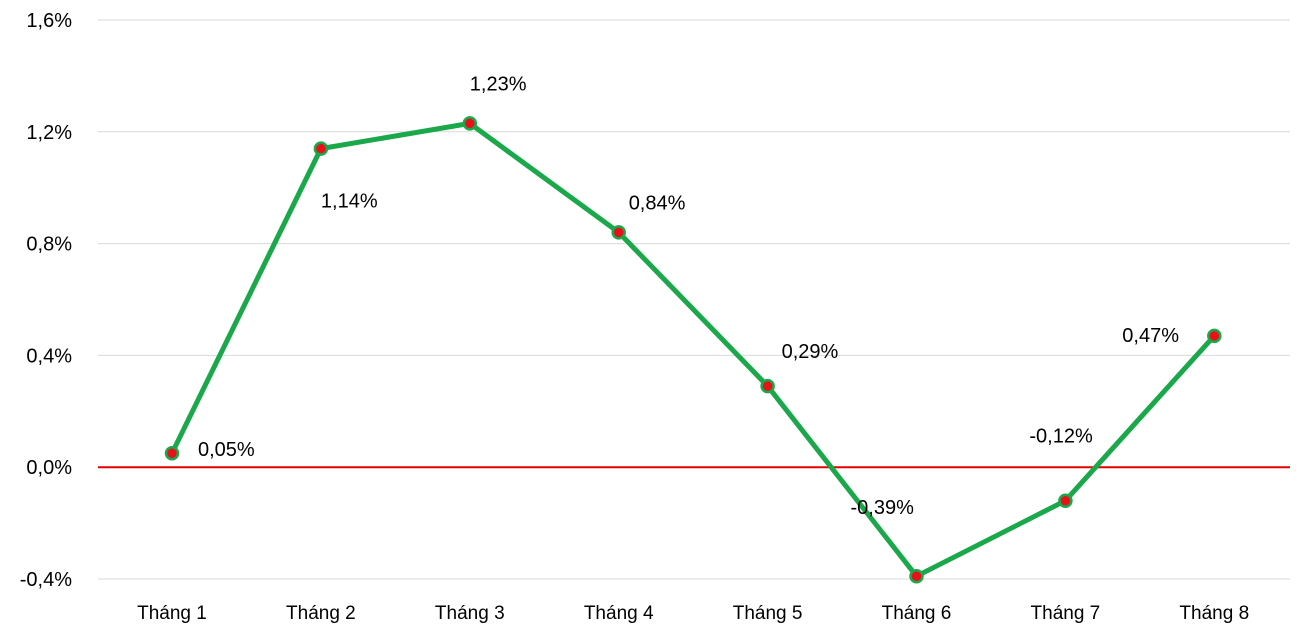 This screenshot has height=631, width=1305. Describe the element at coordinates (810, 352) in the screenshot. I see `data-label: 0,29%` at that location.